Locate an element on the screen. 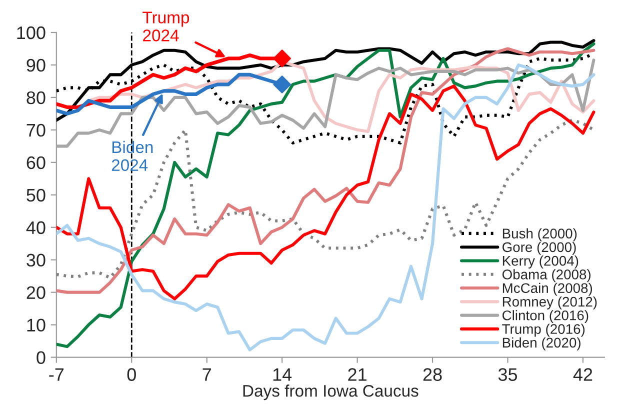 The width and height of the screenshot is (641, 406). y-tick-label: 0 is located at coordinates (41, 357).